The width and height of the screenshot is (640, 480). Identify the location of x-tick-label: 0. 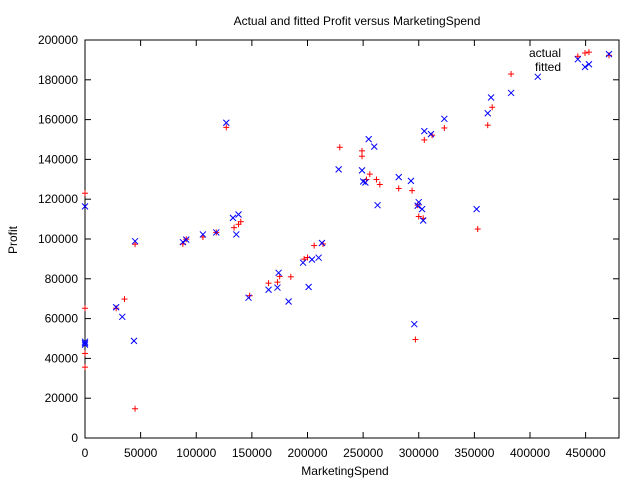
(85, 453).